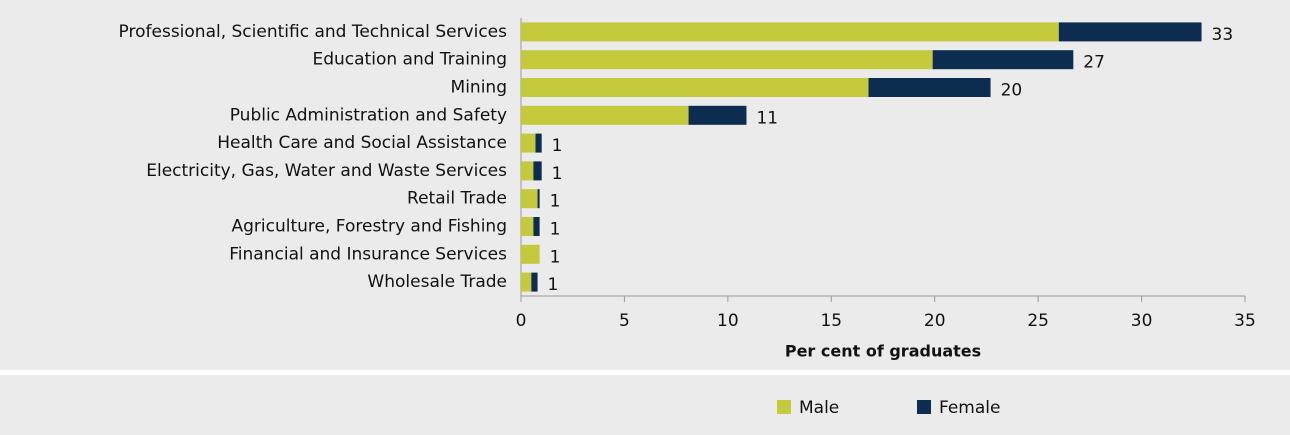 The width and height of the screenshot is (1290, 435). Describe the element at coordinates (624, 321) in the screenshot. I see `x-tick-label: 5` at that location.